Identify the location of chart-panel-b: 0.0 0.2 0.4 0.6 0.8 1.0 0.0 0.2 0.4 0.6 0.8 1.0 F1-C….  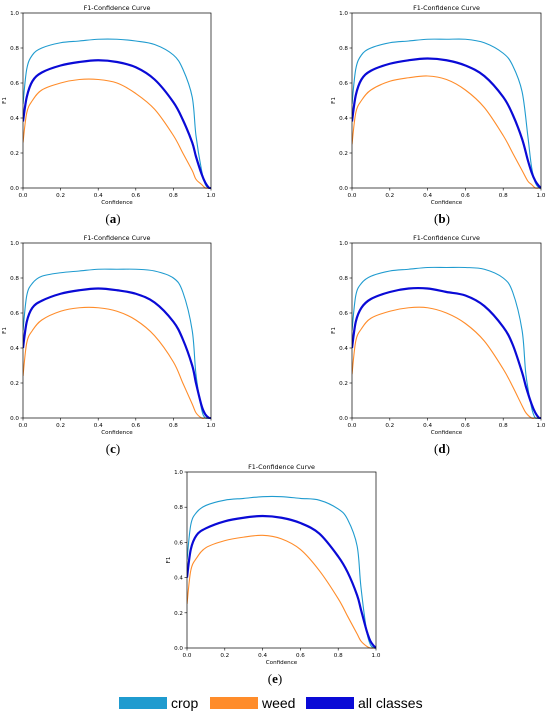
(438, 115).